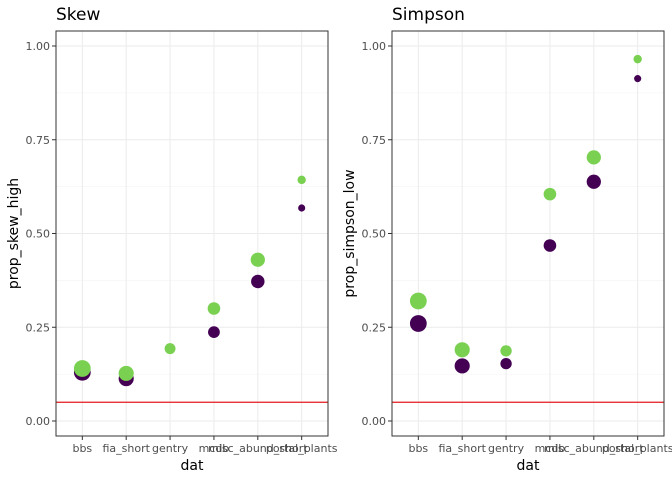  I want to click on panel-title: Simpson, so click(428, 15).